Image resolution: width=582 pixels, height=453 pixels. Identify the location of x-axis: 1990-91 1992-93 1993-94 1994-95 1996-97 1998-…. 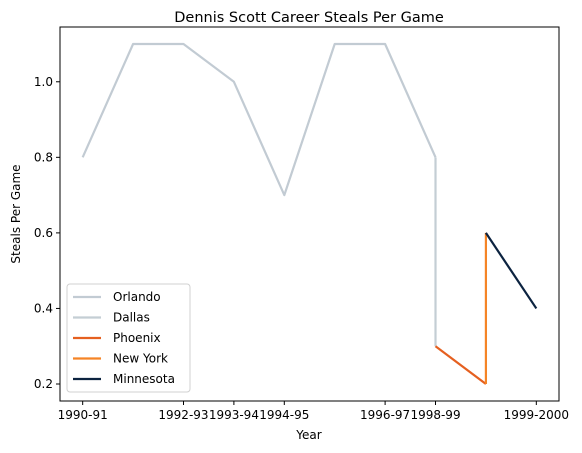
(313, 411).